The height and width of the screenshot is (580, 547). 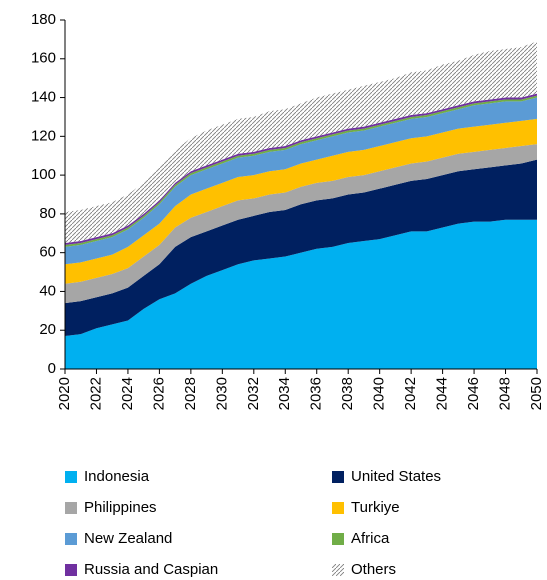 What do you see at coordinates (396, 476) in the screenshot?
I see `legend-label: United States` at bounding box center [396, 476].